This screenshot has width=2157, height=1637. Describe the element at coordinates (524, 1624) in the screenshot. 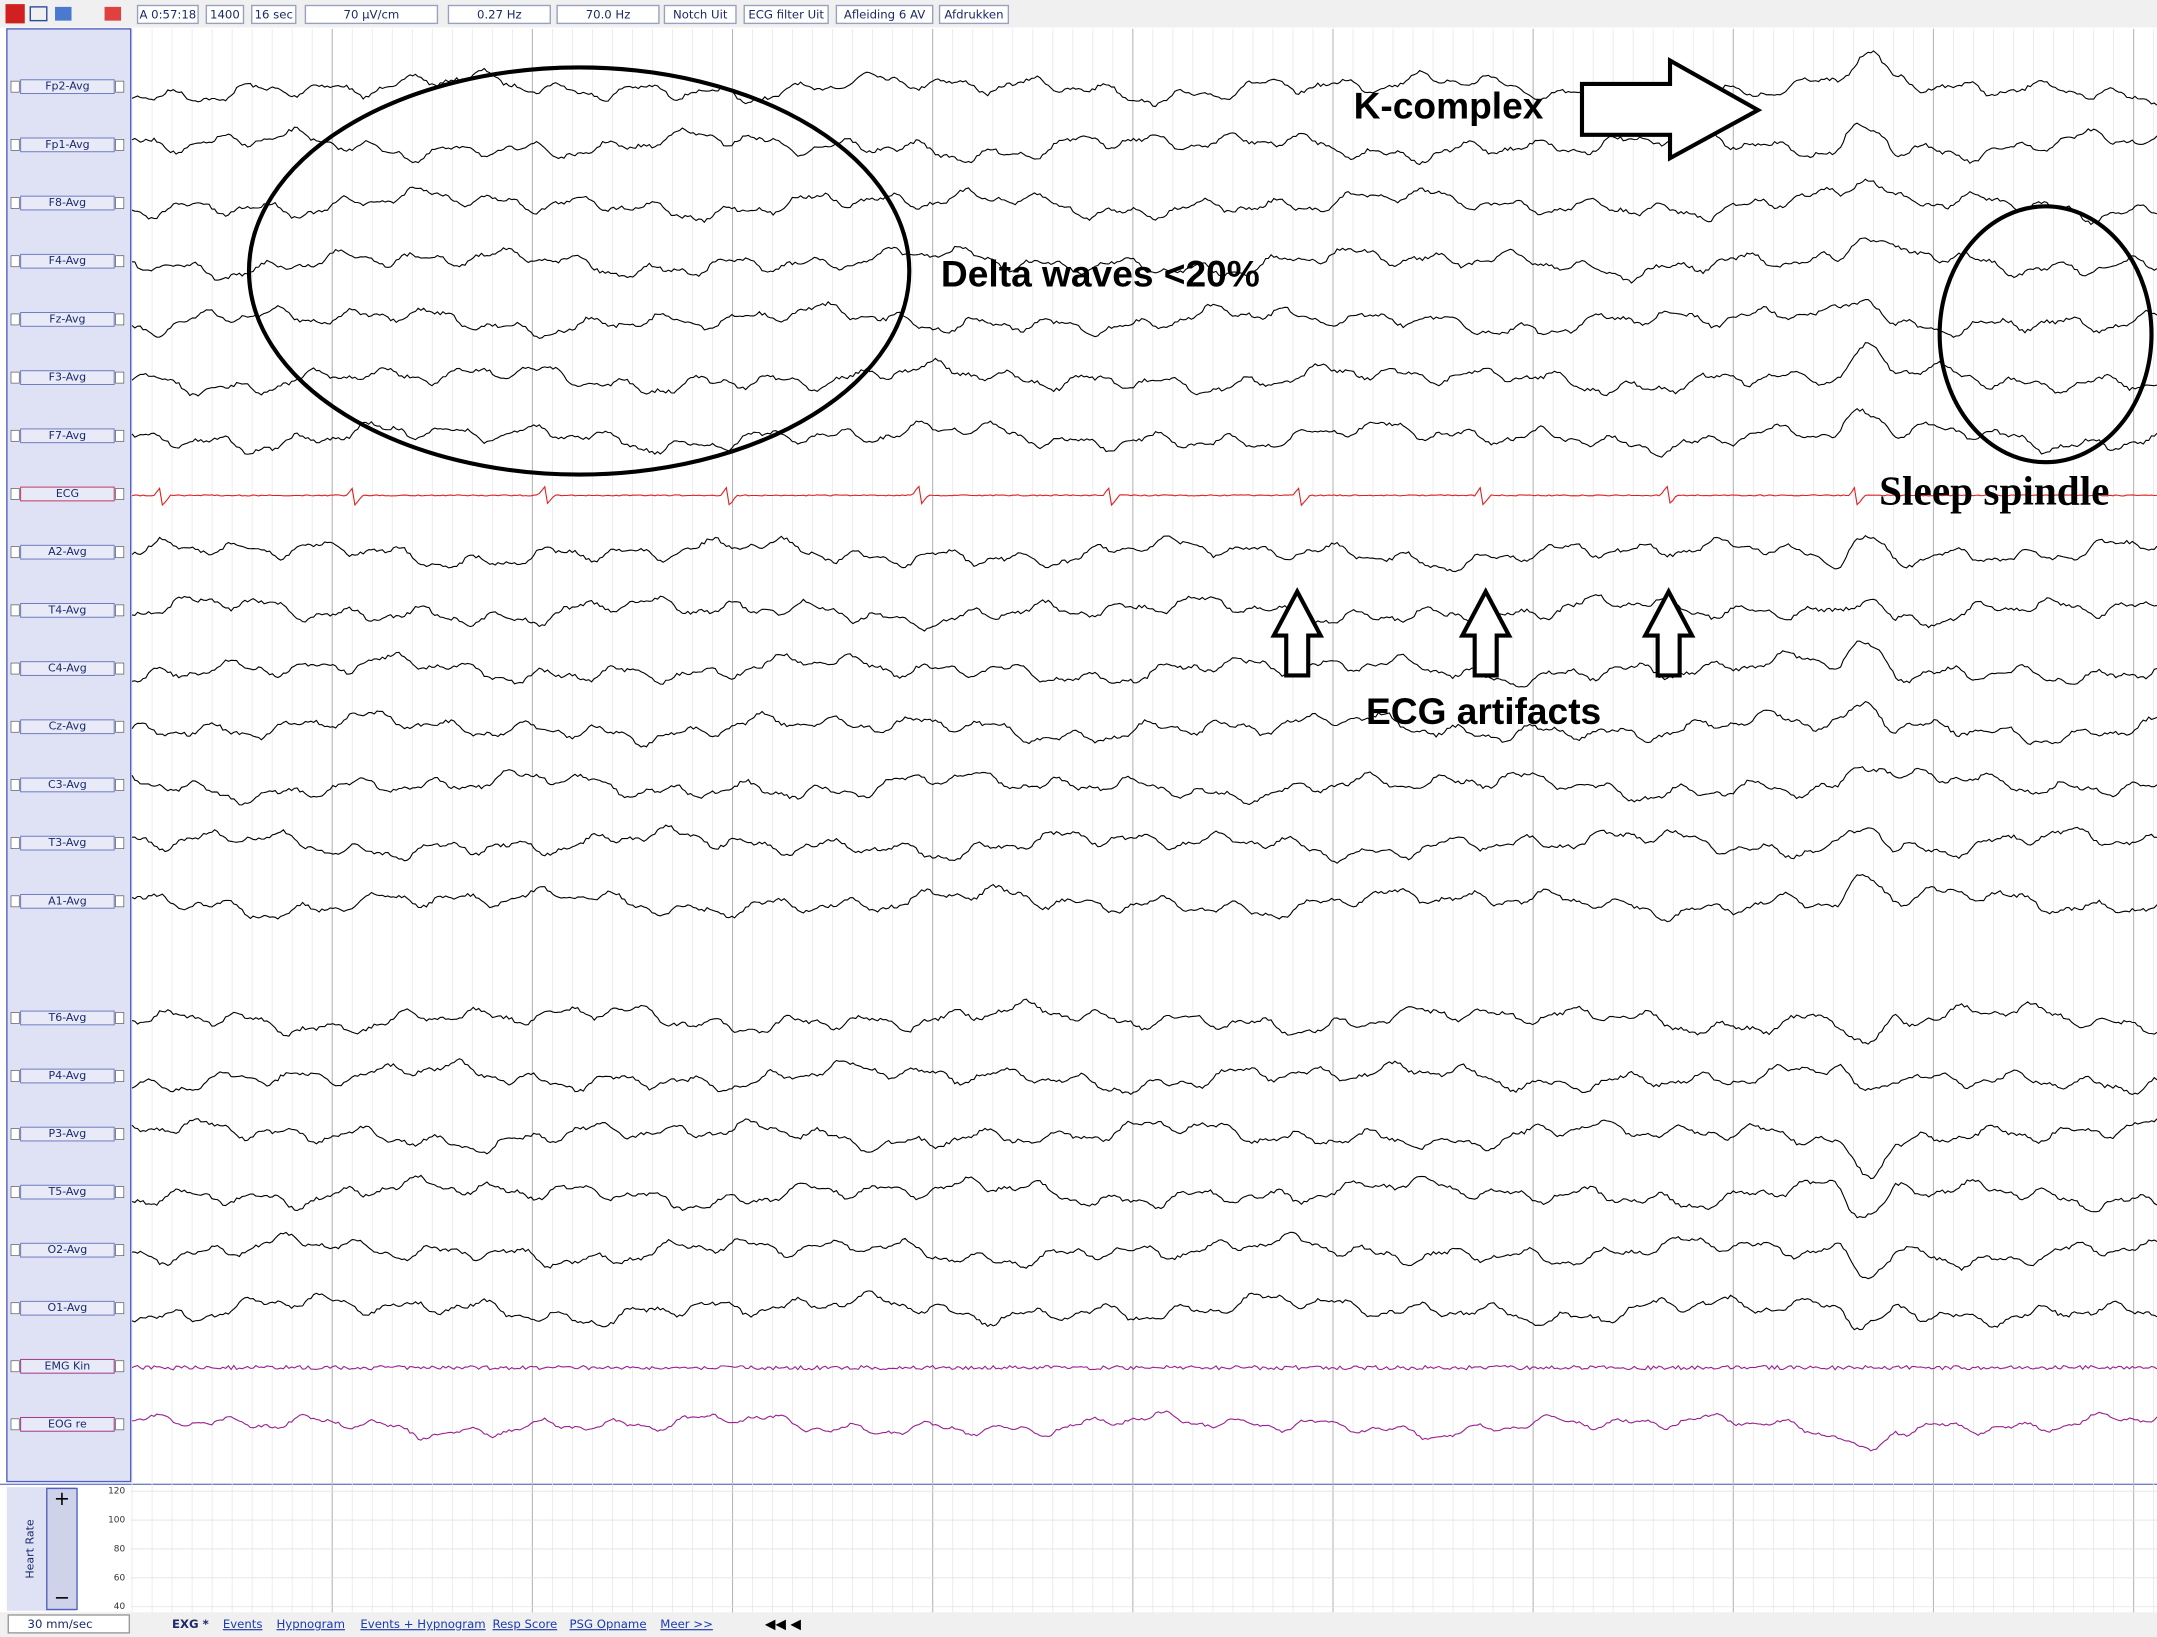

I see `tab: Resp Score` at that location.